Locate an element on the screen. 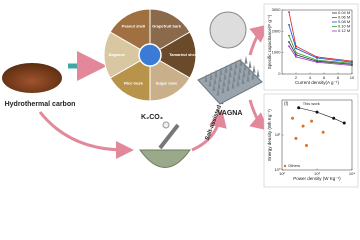  y-tick-label: 10¹ is located at coordinates (278, 134).